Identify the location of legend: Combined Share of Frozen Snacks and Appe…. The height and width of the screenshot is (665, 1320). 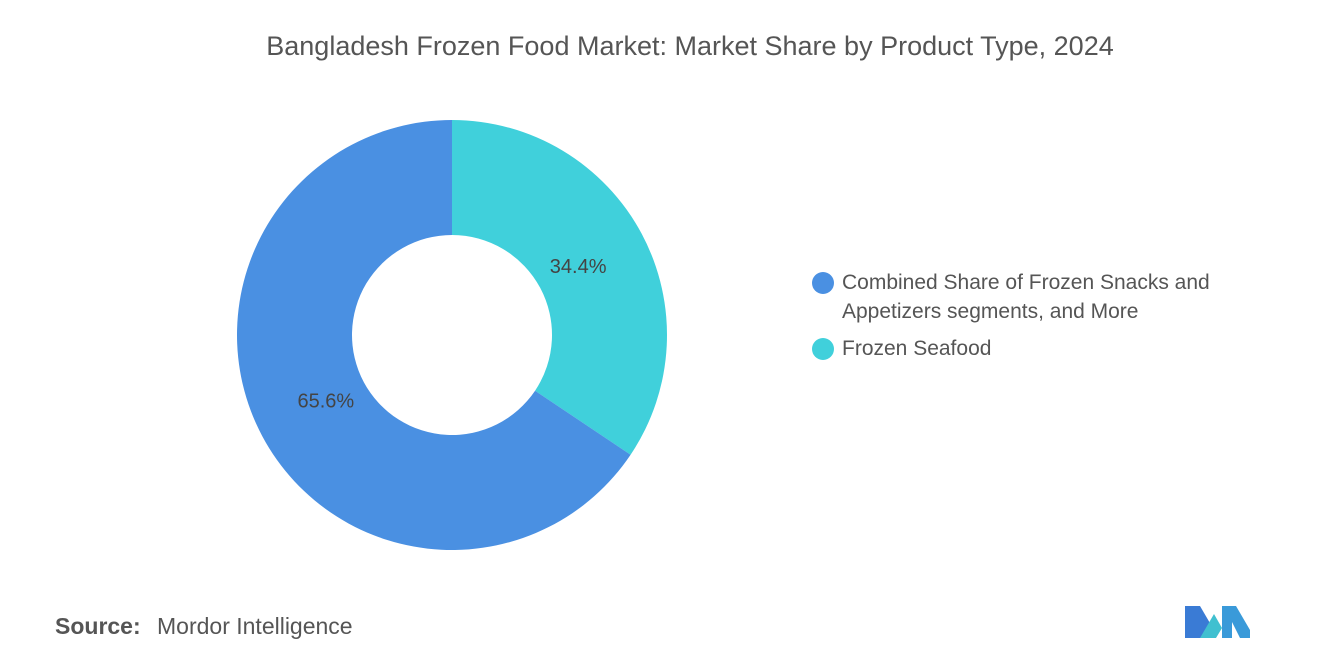
(1027, 319).